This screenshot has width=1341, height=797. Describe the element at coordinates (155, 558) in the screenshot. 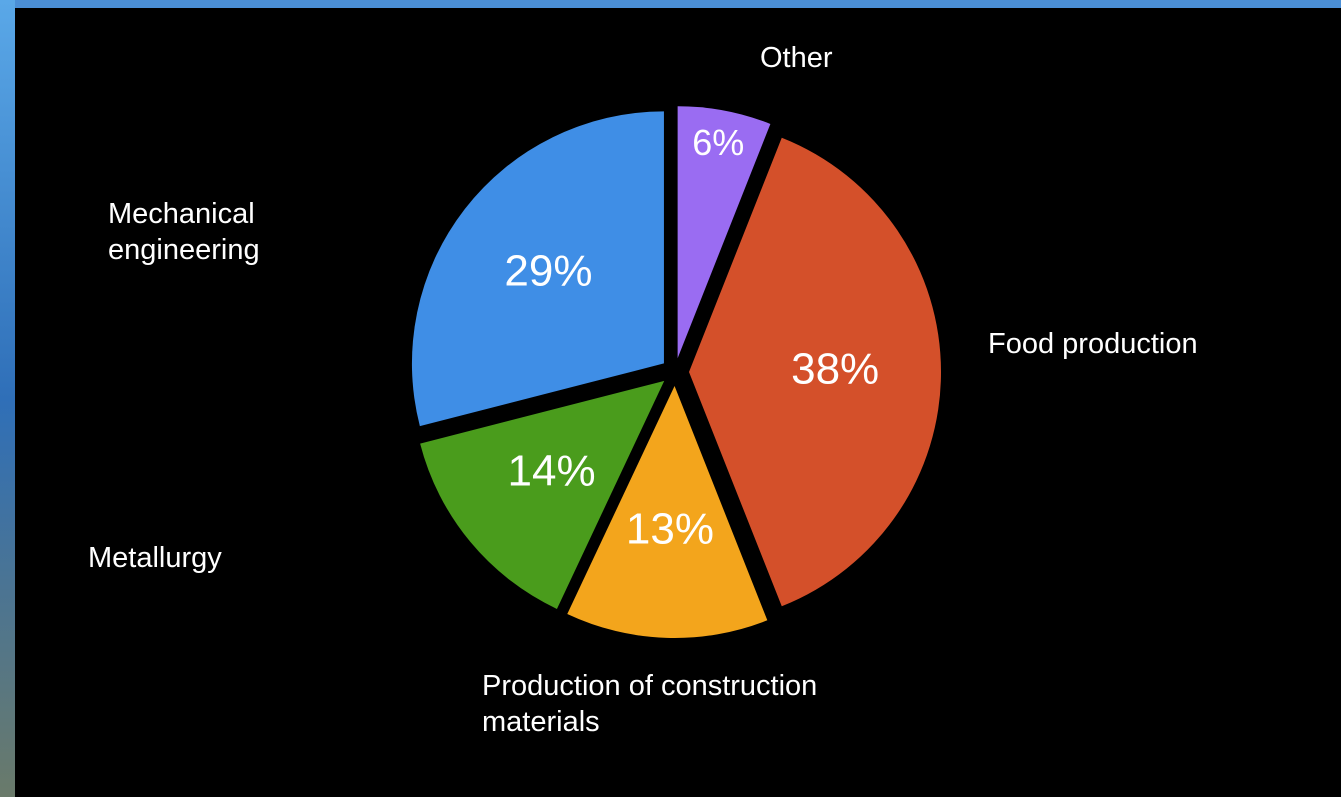

I see `category-label: Metallurgy` at that location.